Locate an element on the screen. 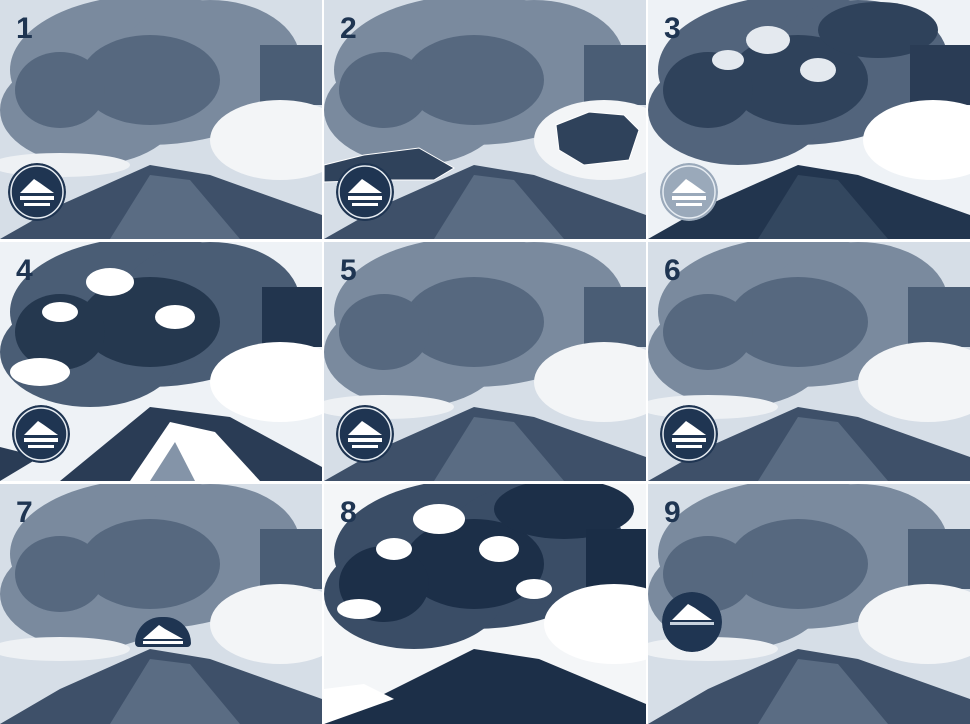 The image size is (970, 724). panel-2: 2 is located at coordinates (485, 119).